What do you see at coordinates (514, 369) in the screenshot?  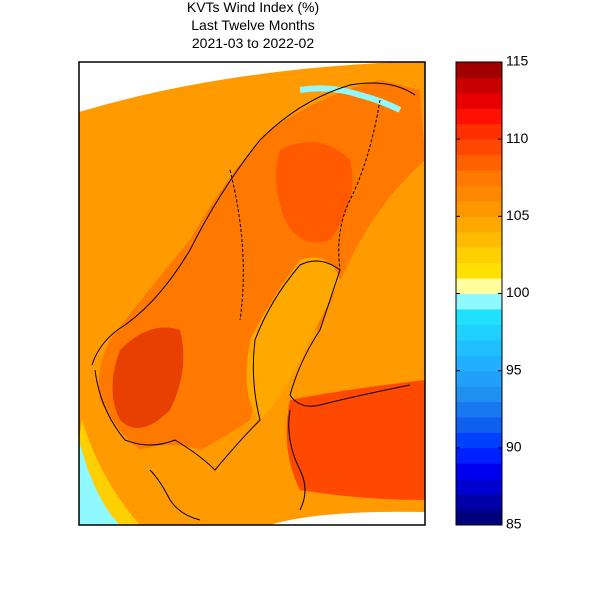 I see `tick-label: 95` at bounding box center [514, 369].